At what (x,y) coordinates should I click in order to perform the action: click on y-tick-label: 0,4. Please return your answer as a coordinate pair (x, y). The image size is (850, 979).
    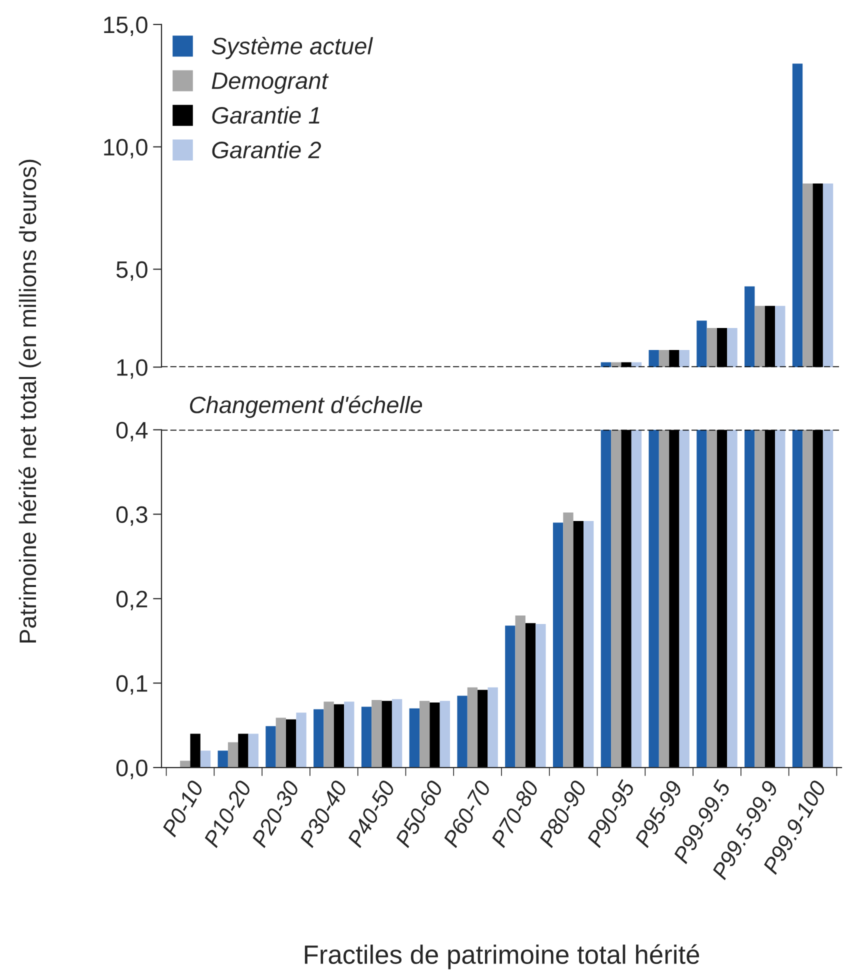
    Looking at the image, I should click on (132, 432).